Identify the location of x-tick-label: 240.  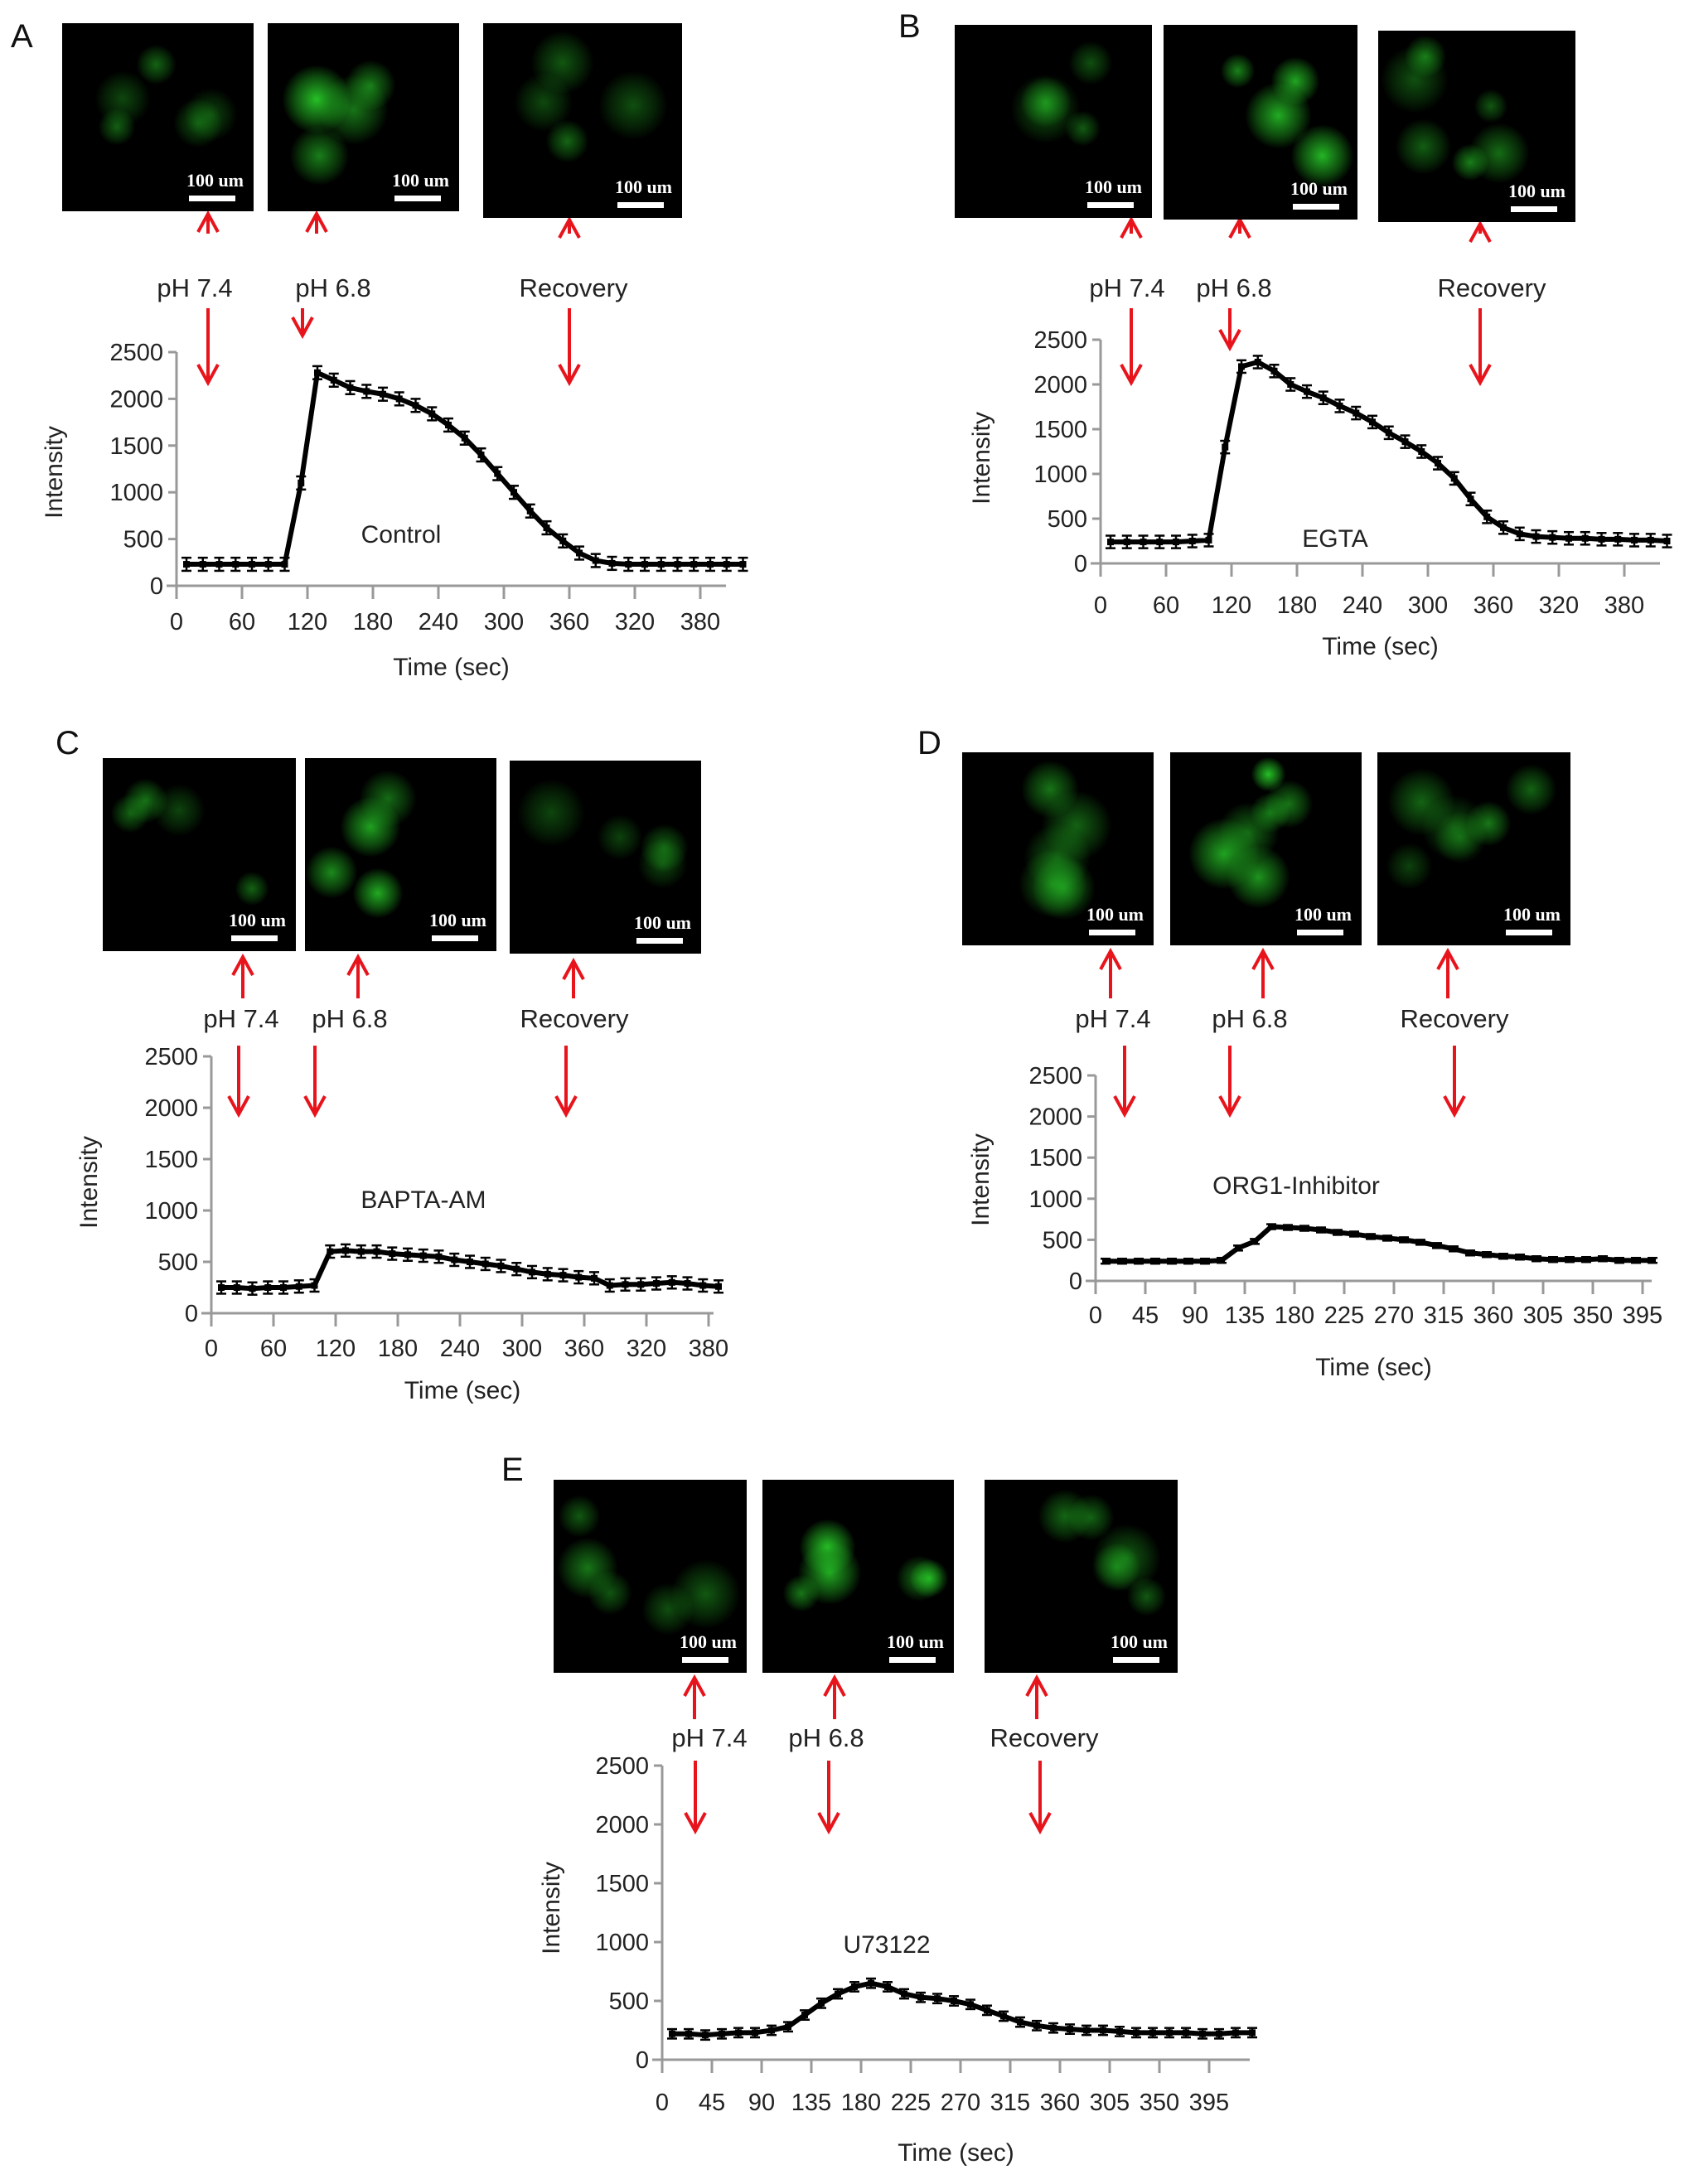
(1362, 605).